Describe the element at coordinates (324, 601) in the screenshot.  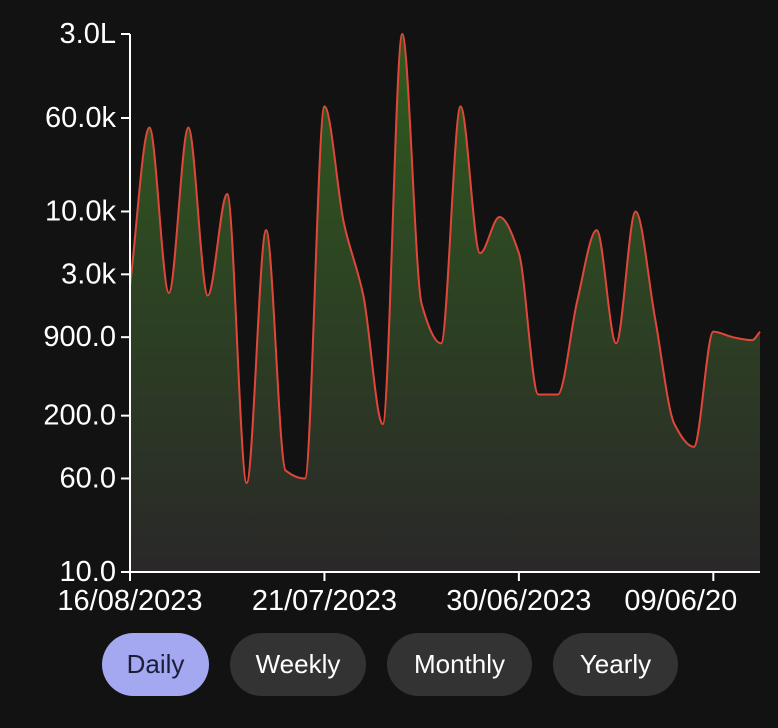
I see `x-tick-label: 21/07/2023` at that location.